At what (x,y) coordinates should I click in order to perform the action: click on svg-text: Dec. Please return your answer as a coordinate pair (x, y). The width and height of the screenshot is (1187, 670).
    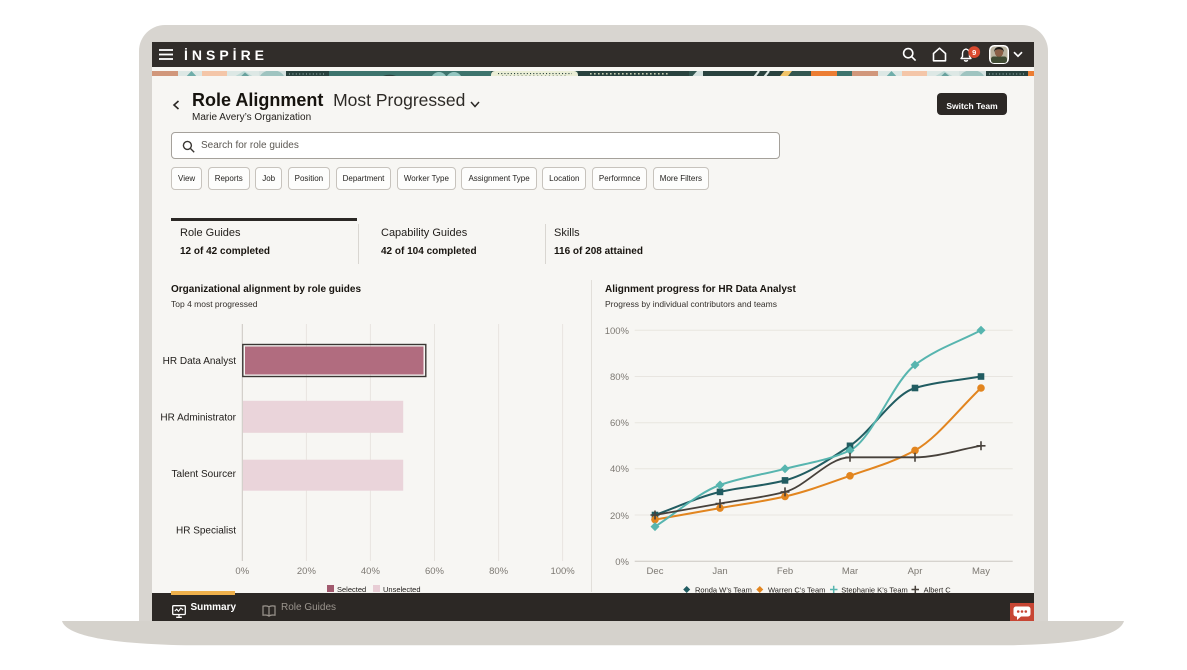
    Looking at the image, I should click on (655, 571).